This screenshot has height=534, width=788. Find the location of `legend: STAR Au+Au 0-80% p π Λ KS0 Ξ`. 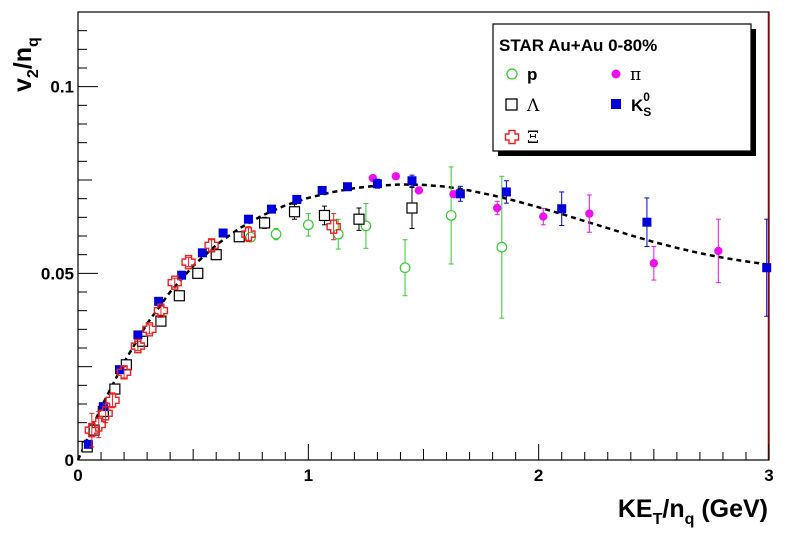

legend: STAR Au+Au 0-80% p π Λ KS0 Ξ is located at coordinates (624, 89).